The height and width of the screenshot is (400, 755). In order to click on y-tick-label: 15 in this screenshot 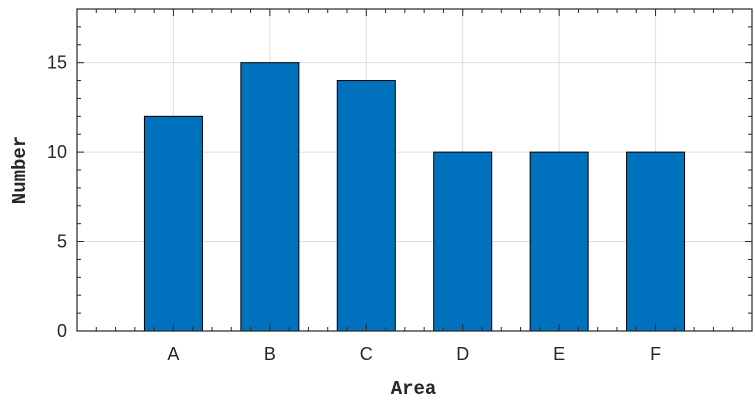, I will do `click(57, 63)`.